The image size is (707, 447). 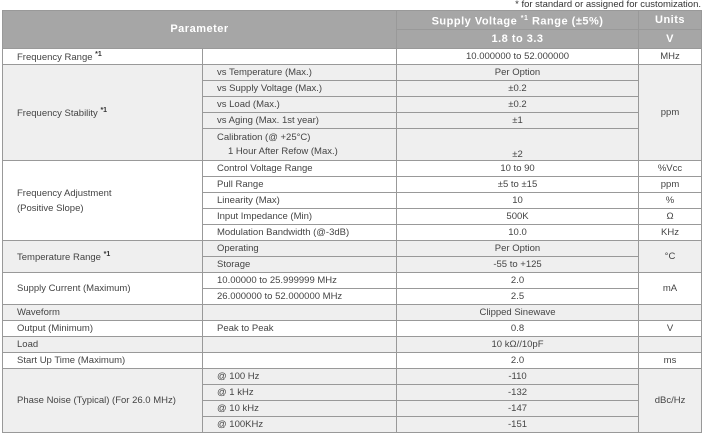 What do you see at coordinates (102, 200) in the screenshot?
I see `param-label: Frequency Adjustment (Positive Slope)` at bounding box center [102, 200].